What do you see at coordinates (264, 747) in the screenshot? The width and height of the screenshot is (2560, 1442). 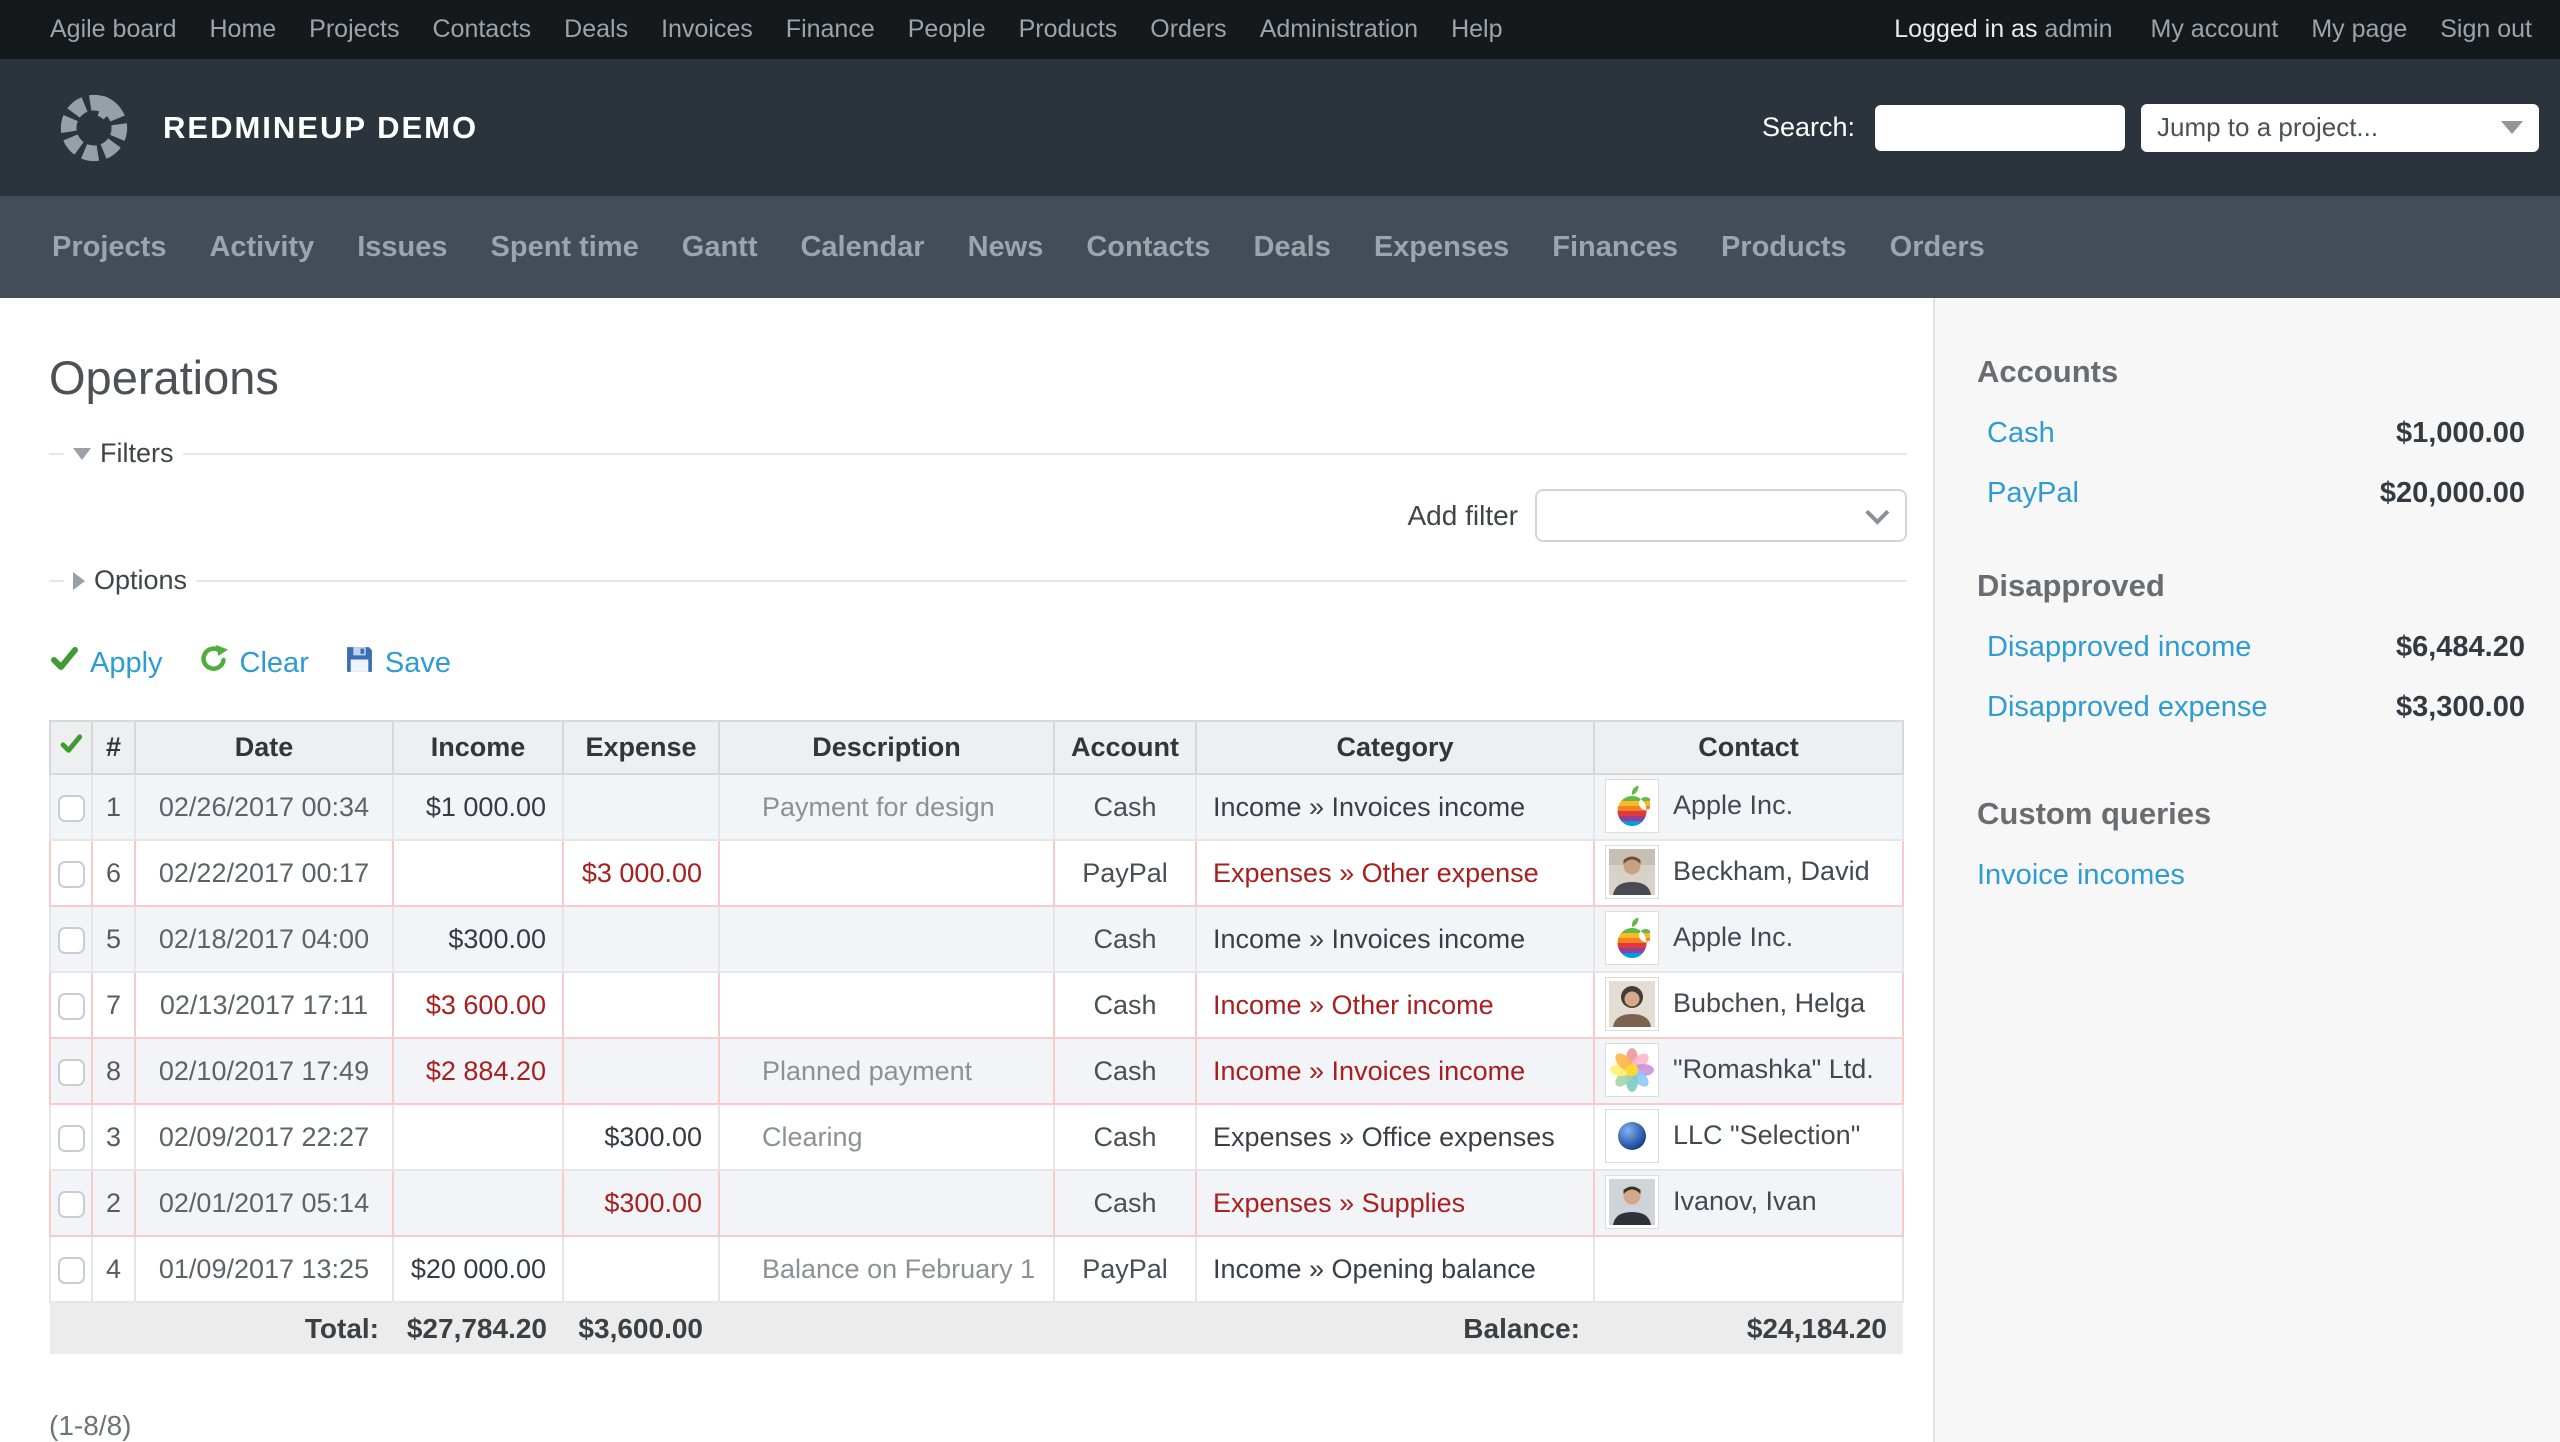 I see `column-header-date: Date` at bounding box center [264, 747].